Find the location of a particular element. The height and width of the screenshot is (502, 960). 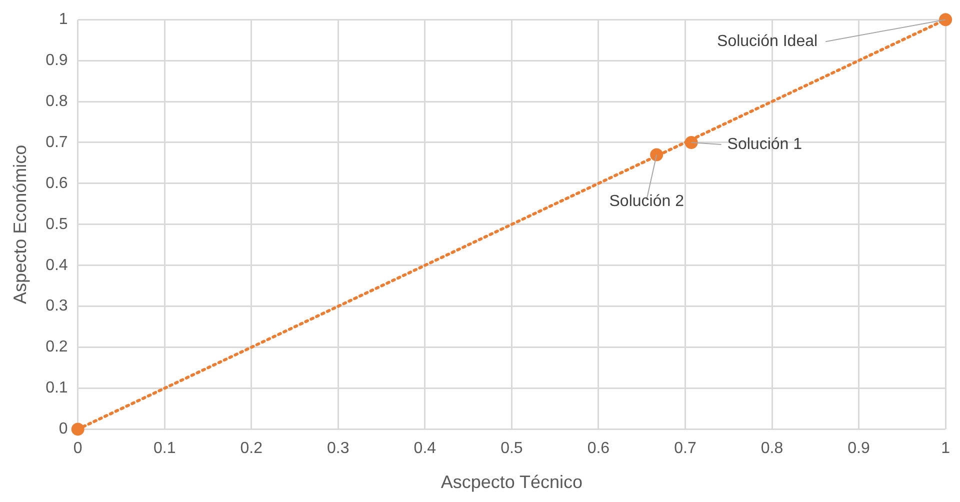

y-tick-label: 0.3 is located at coordinates (57, 306).